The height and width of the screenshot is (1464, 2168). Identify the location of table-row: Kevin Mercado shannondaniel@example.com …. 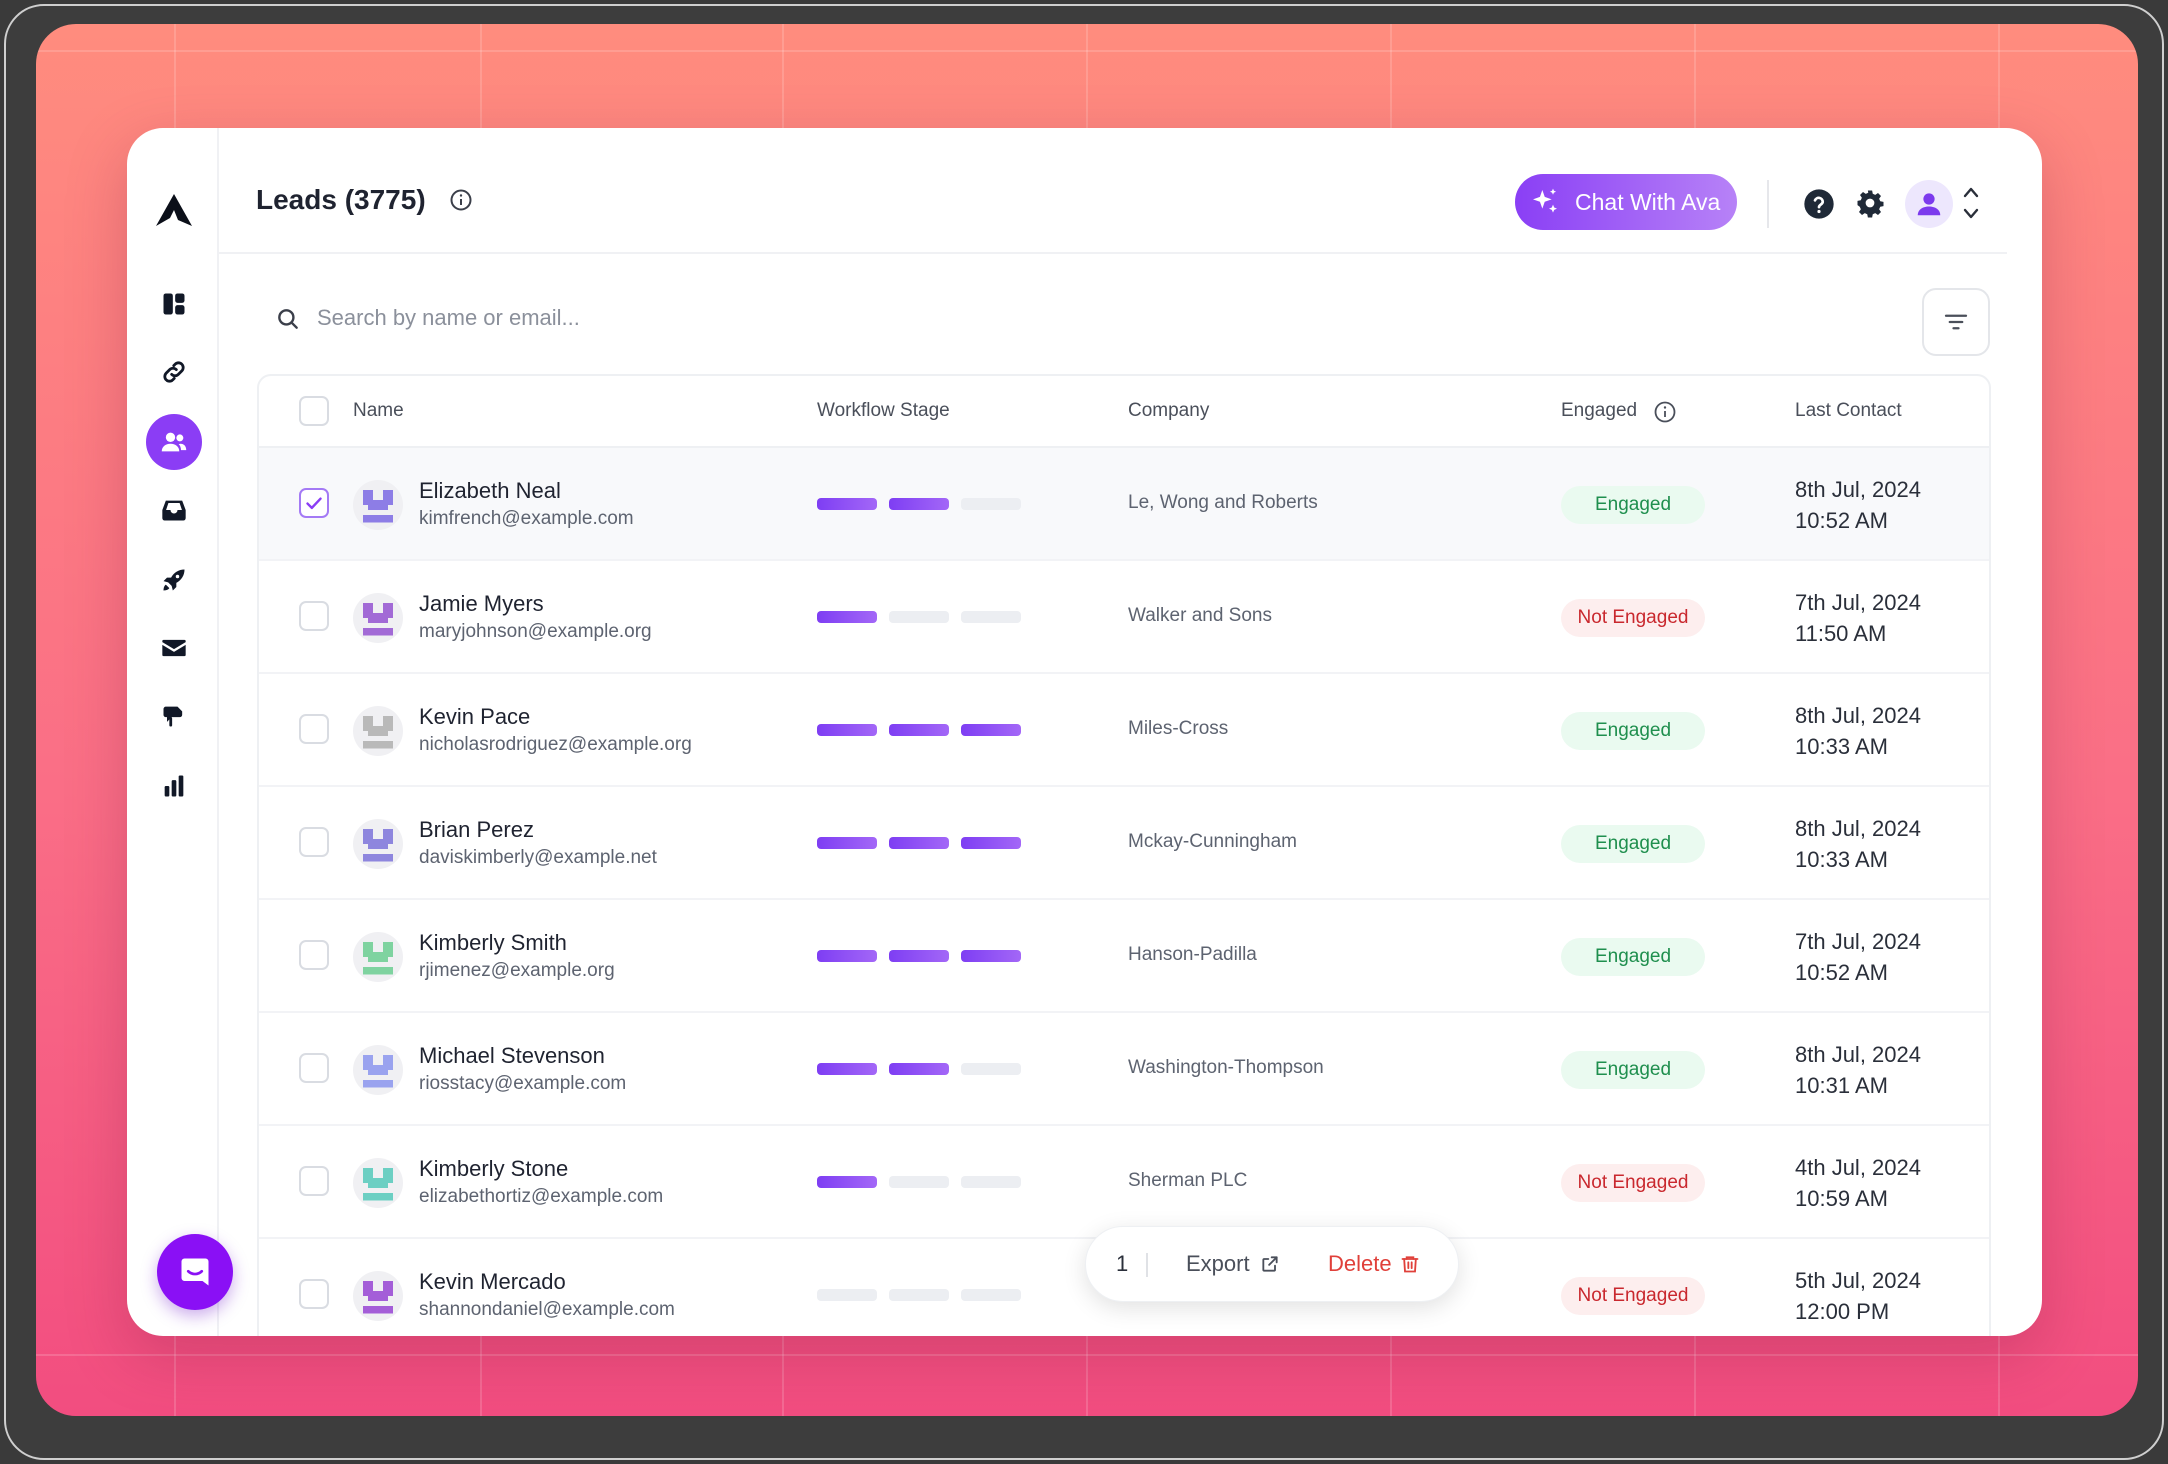
(1124, 1287).